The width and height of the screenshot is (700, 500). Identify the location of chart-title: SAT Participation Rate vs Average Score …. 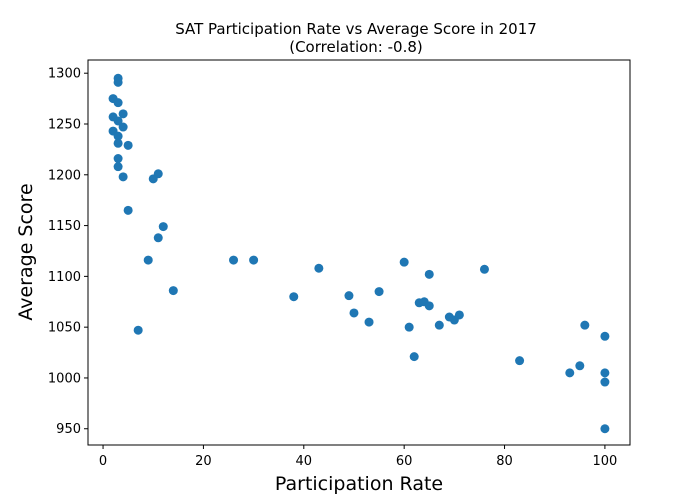
(356, 29).